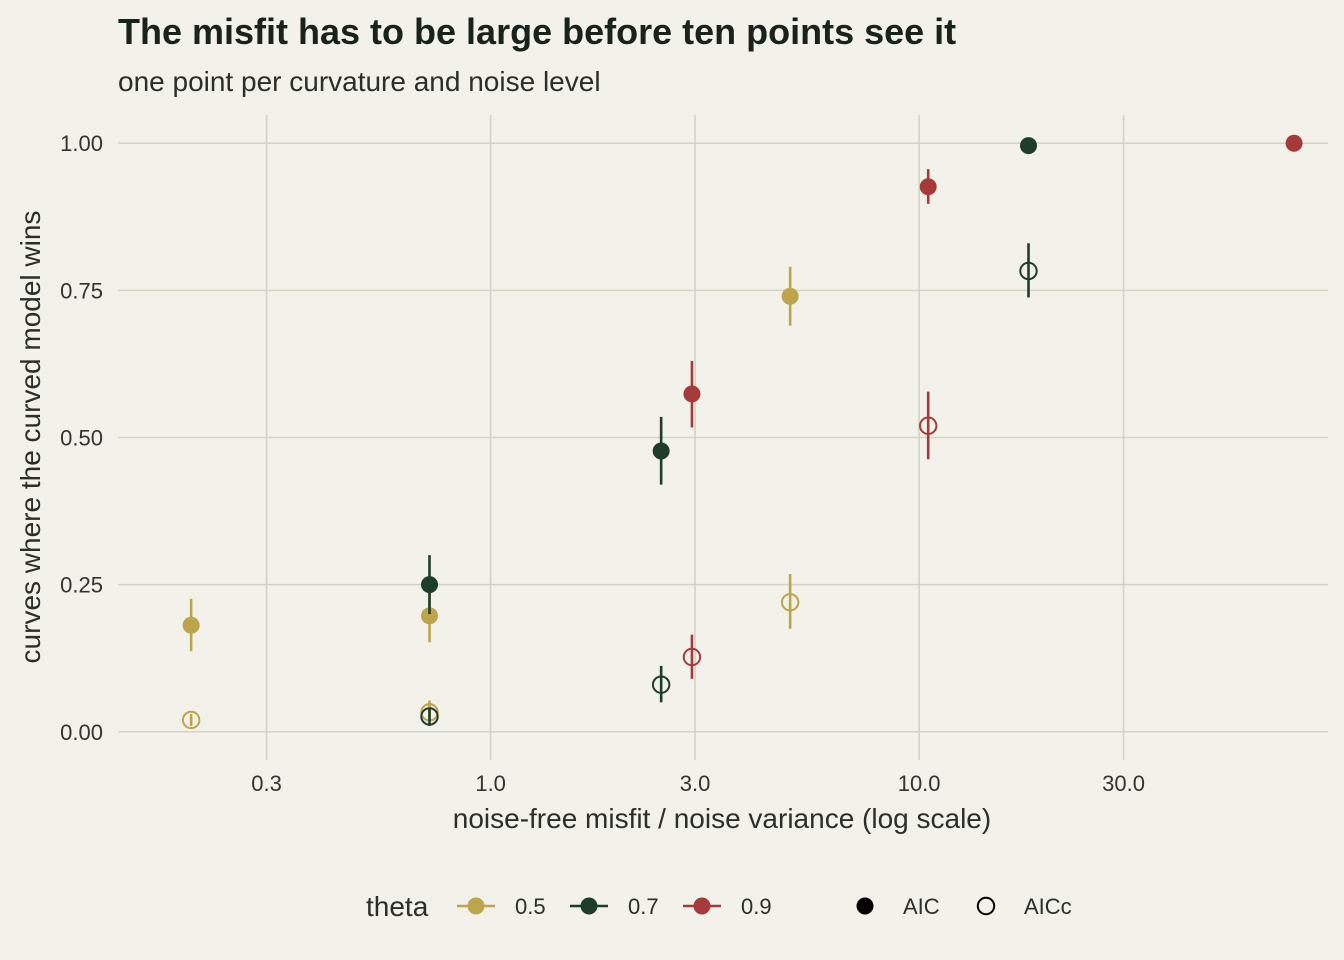 Image resolution: width=1344 pixels, height=960 pixels. I want to click on legend-key-criterion: AICc, so click(1024, 906).